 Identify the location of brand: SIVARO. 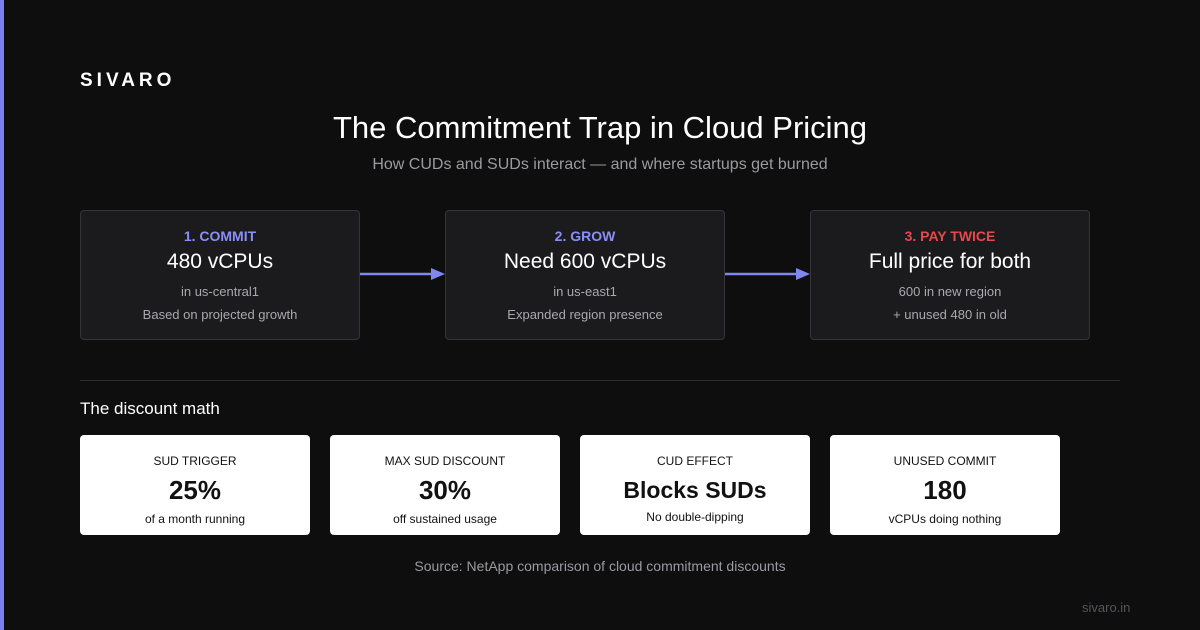
(128, 80).